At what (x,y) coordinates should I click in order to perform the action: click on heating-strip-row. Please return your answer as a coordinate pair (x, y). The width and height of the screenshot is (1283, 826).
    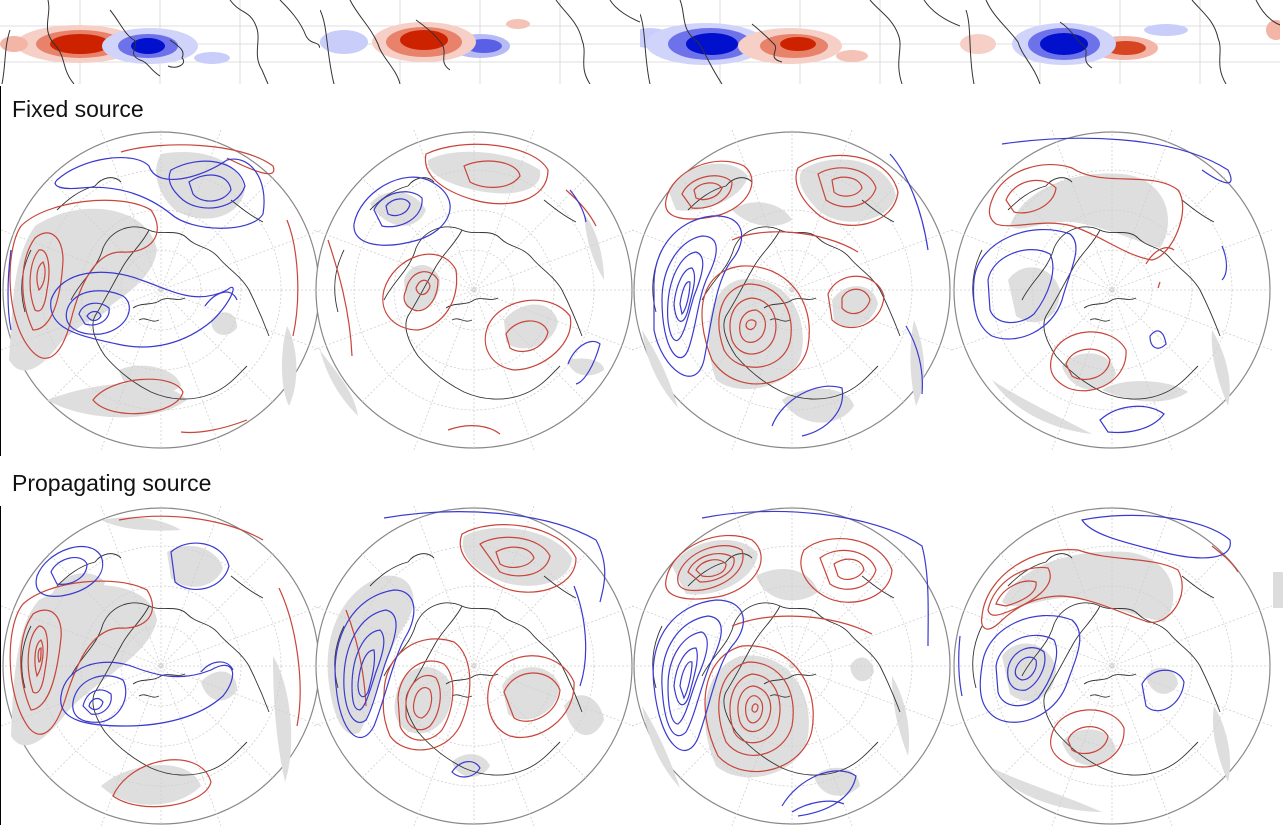
    Looking at the image, I should click on (641, 42).